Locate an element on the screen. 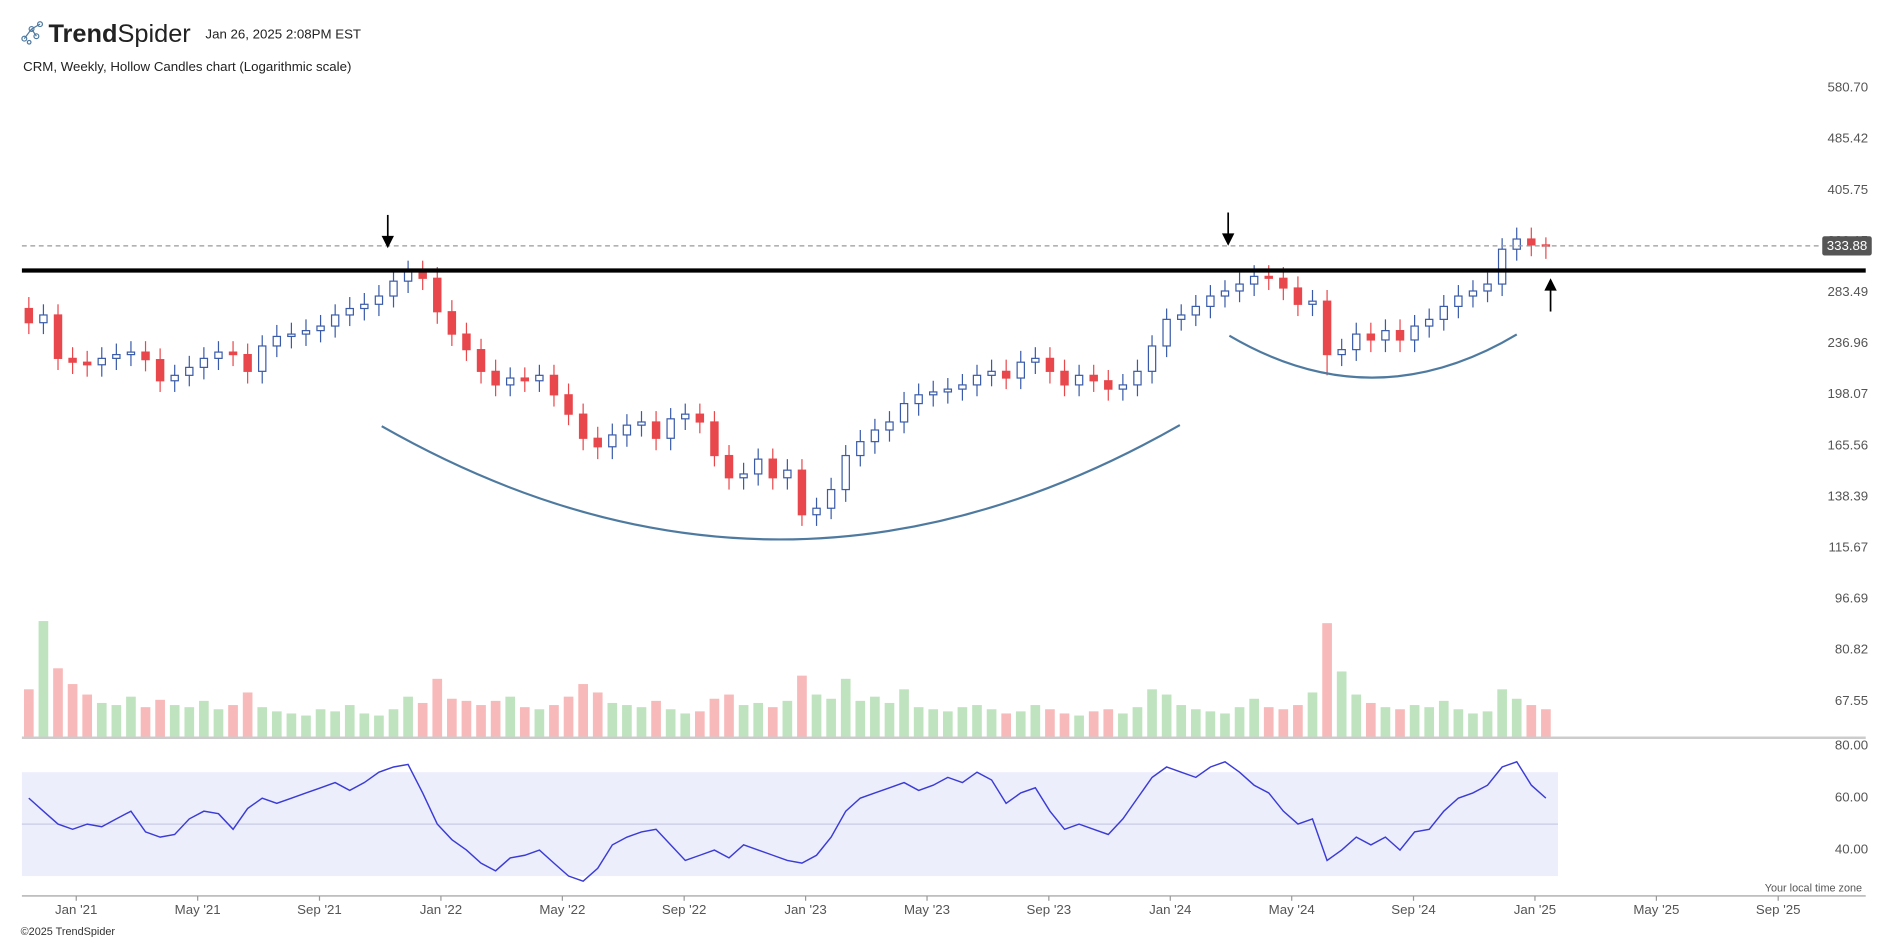 The width and height of the screenshot is (1884, 937). timestamp: Jan 26, 2025 2:08PM EST is located at coordinates (283, 34).